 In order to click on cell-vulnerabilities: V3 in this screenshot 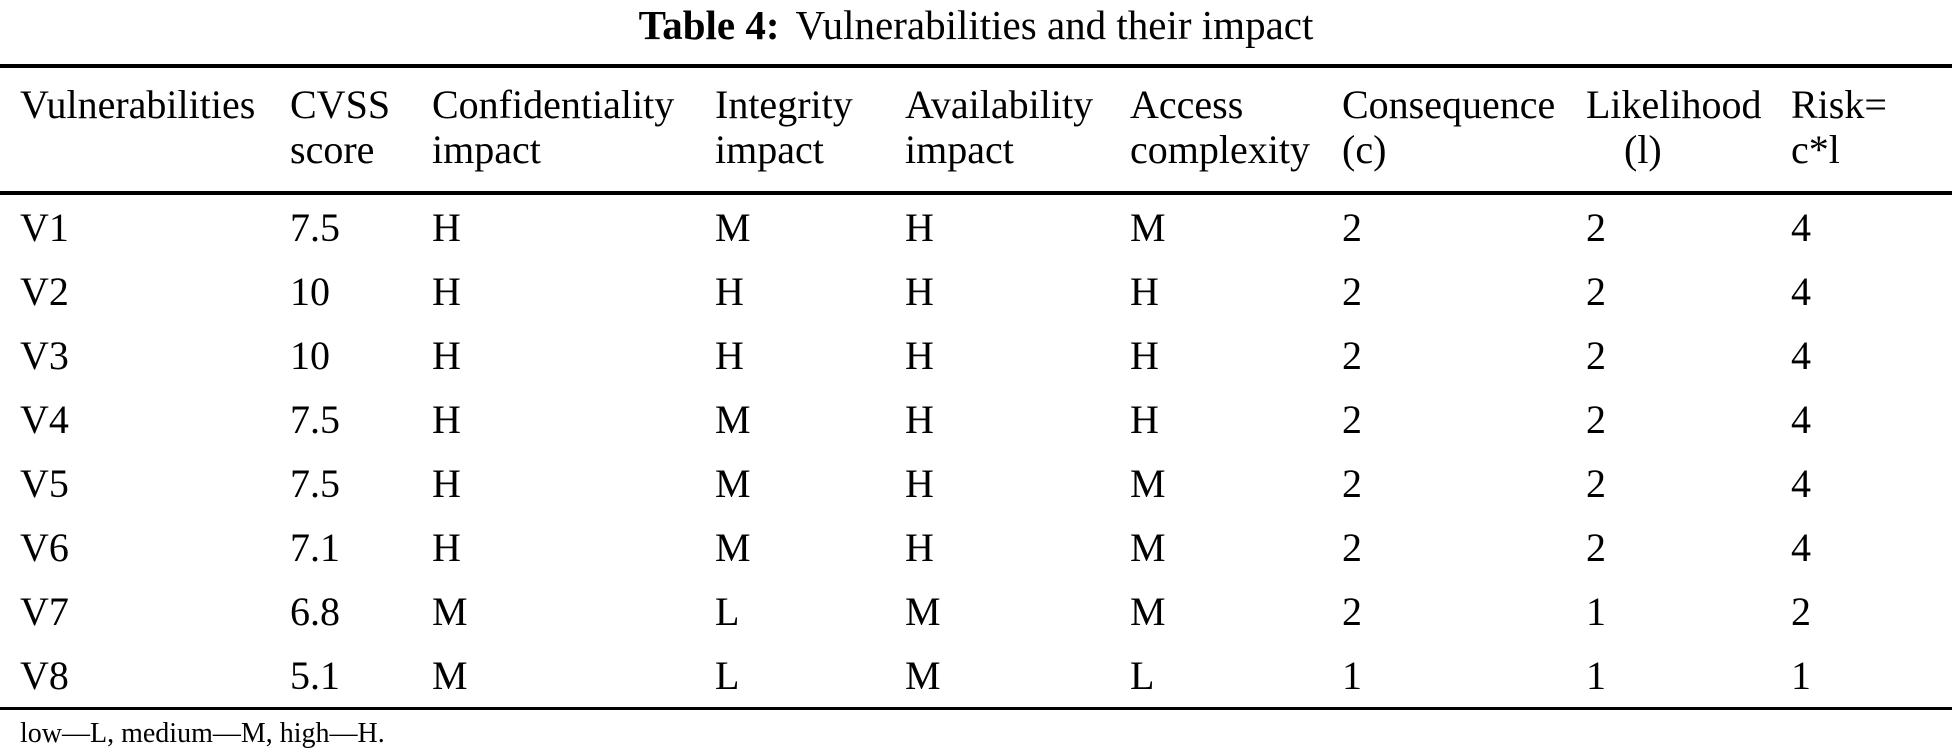, I will do `click(44, 355)`.